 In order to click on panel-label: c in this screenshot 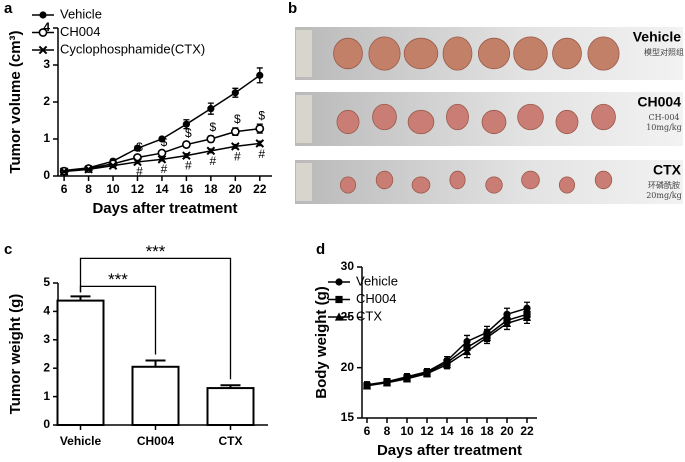, I will do `click(8, 249)`.